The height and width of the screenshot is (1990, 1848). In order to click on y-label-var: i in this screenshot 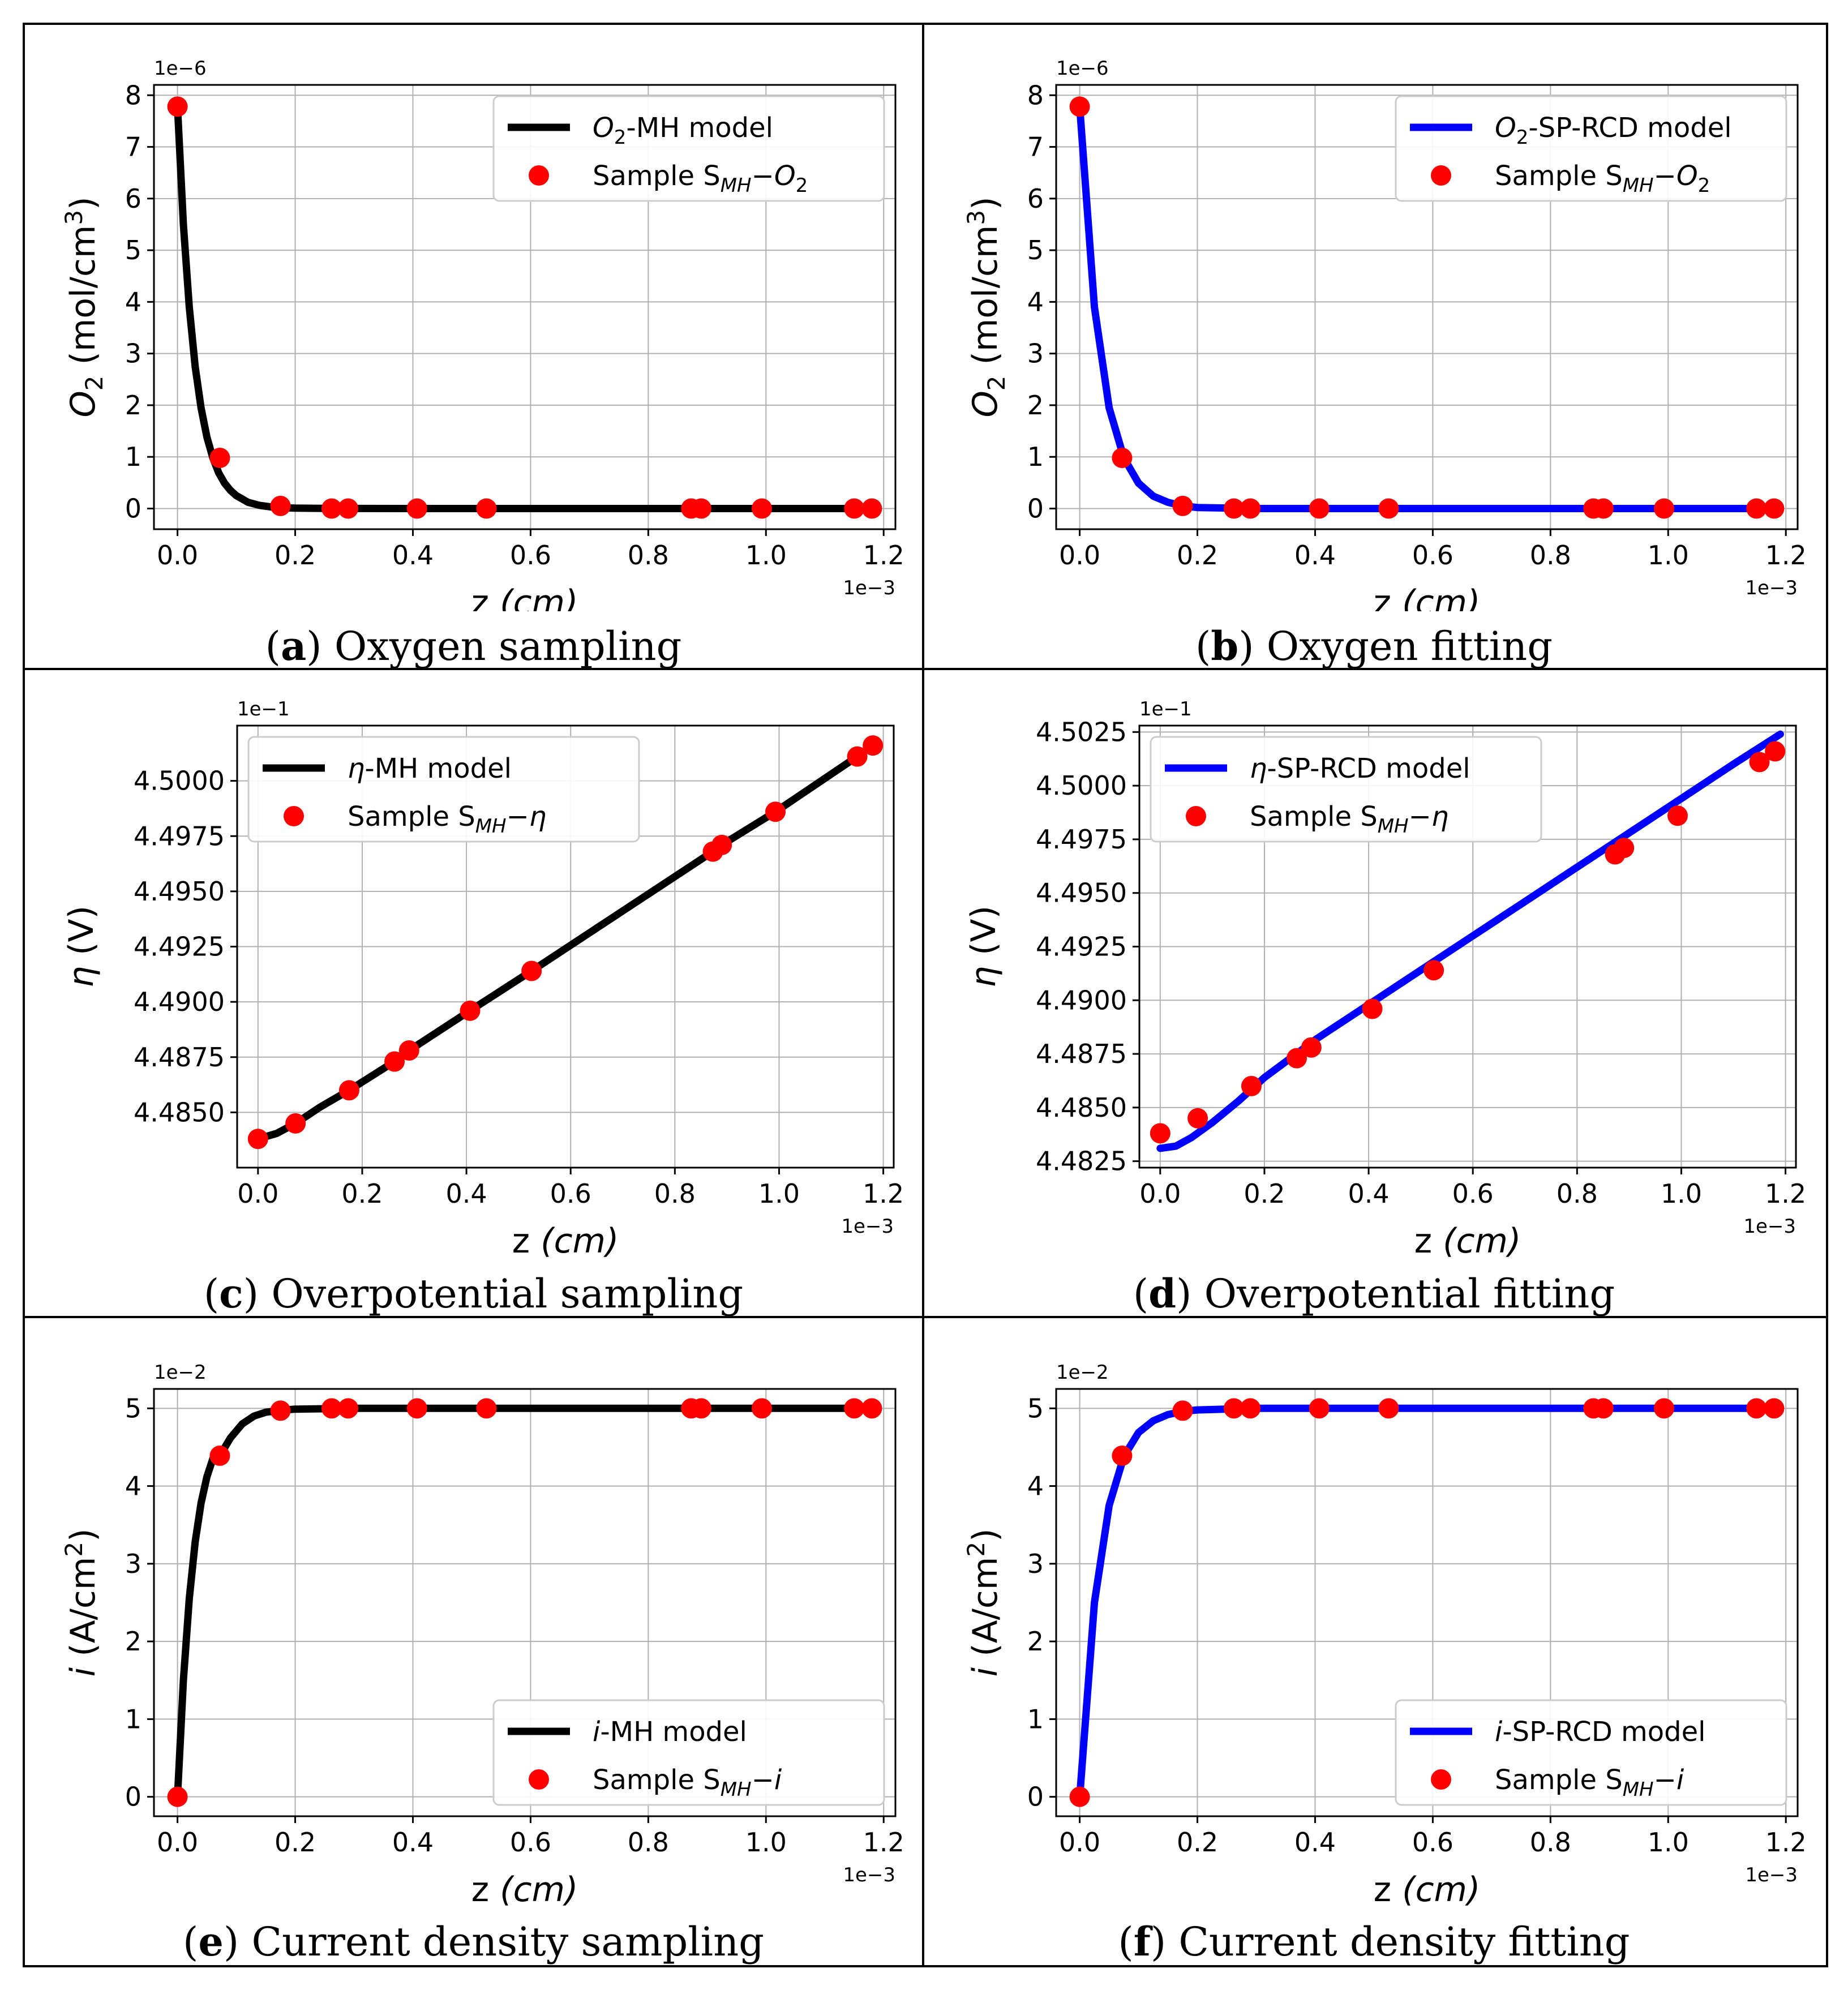, I will do `click(986, 1672)`.